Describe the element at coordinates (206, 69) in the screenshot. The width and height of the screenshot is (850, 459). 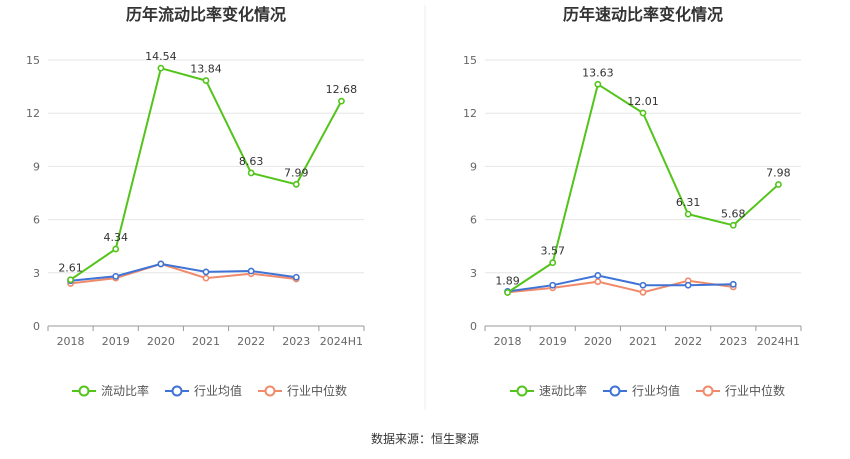
I see `data-label: 13.84` at that location.